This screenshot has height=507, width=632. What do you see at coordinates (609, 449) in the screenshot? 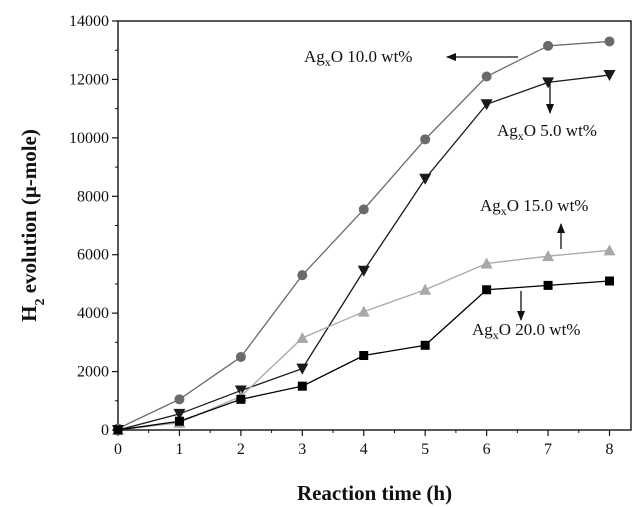
I see `x-tick-label: 8` at bounding box center [609, 449].